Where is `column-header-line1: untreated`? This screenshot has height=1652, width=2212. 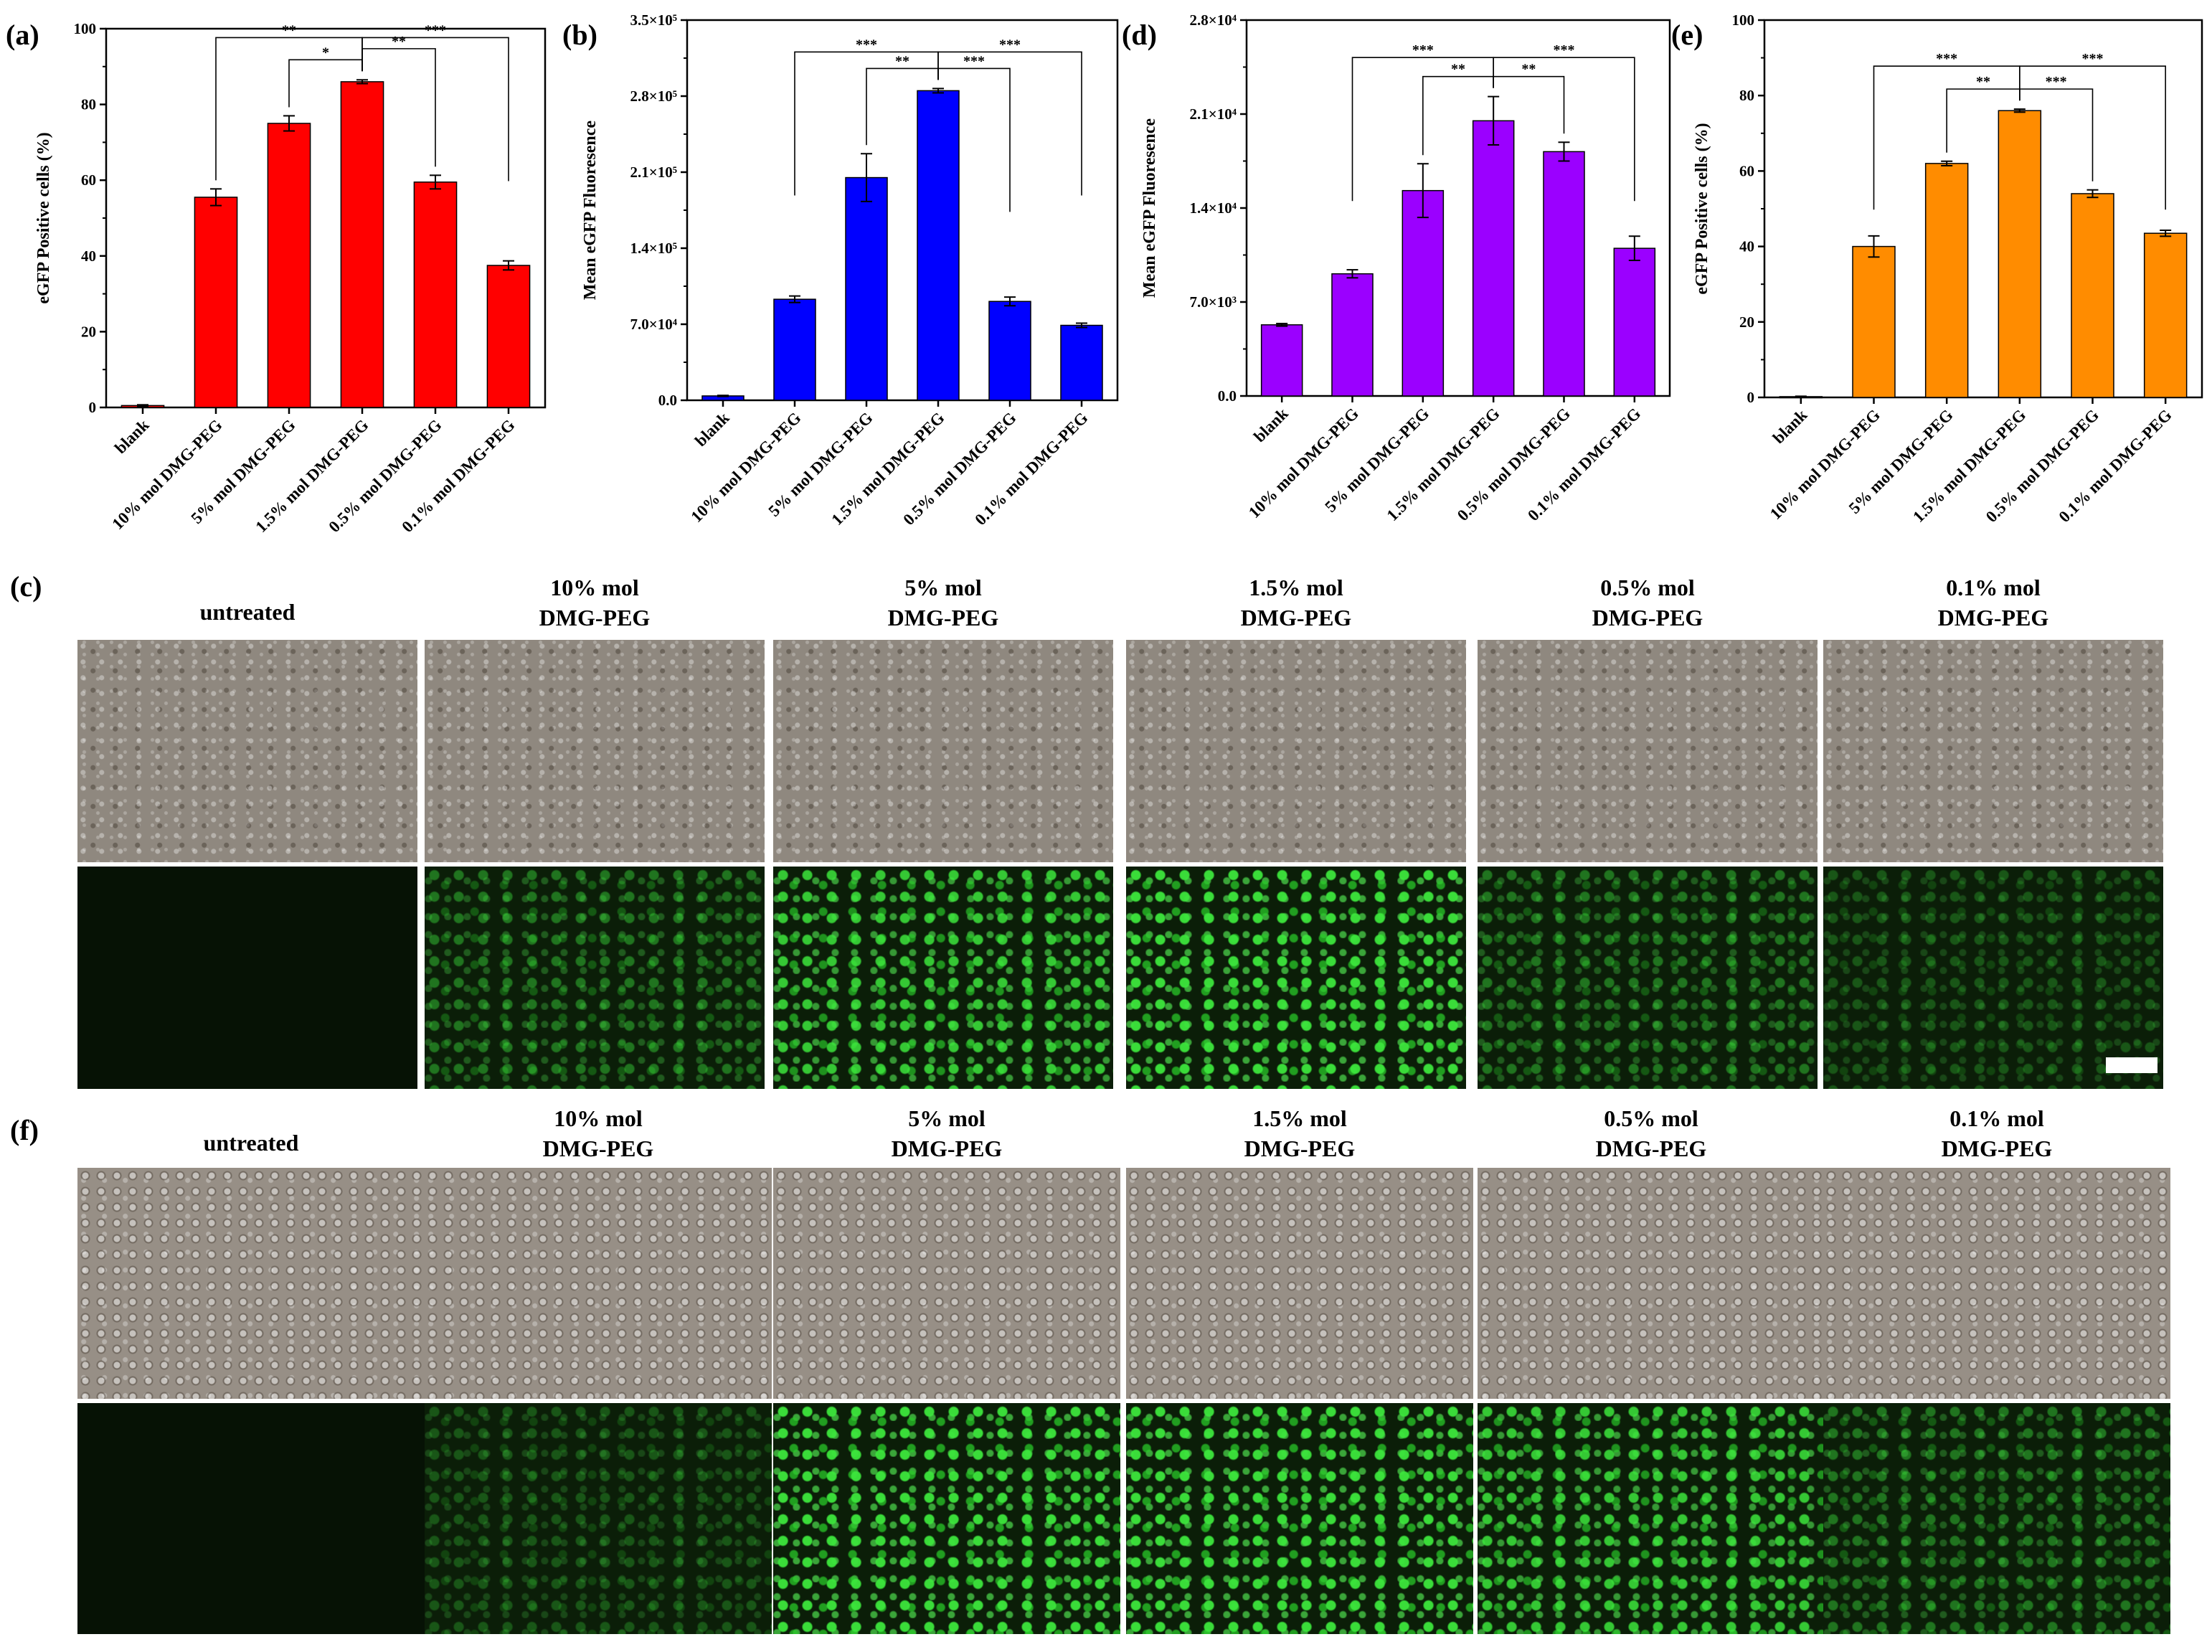
column-header-line1: untreated is located at coordinates (247, 612).